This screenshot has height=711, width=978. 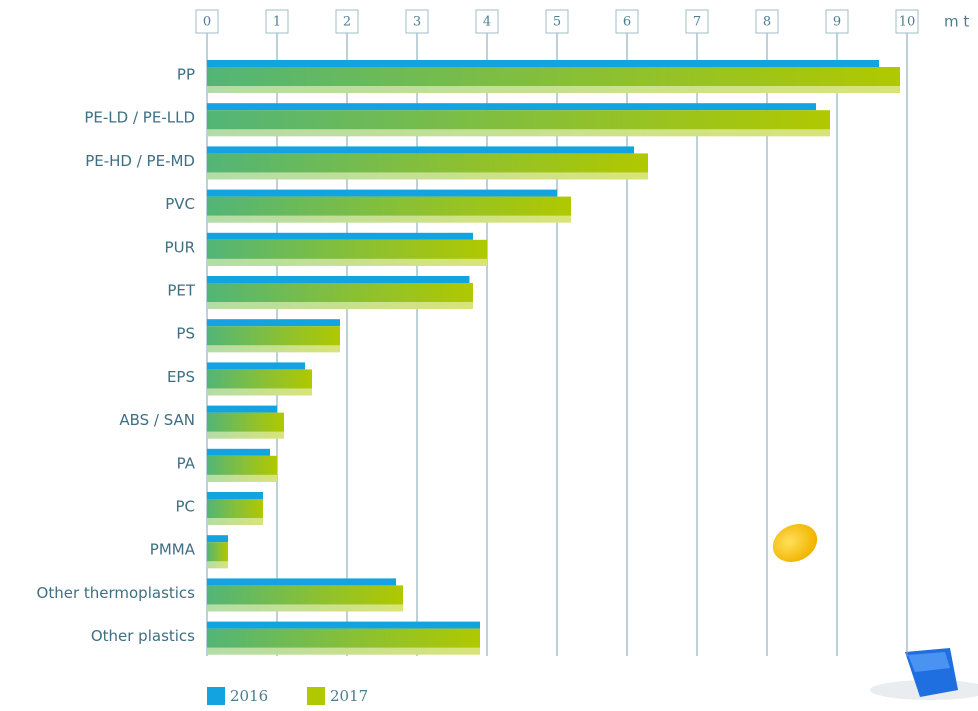 What do you see at coordinates (349, 696) in the screenshot?
I see `legend-label: 2017` at bounding box center [349, 696].